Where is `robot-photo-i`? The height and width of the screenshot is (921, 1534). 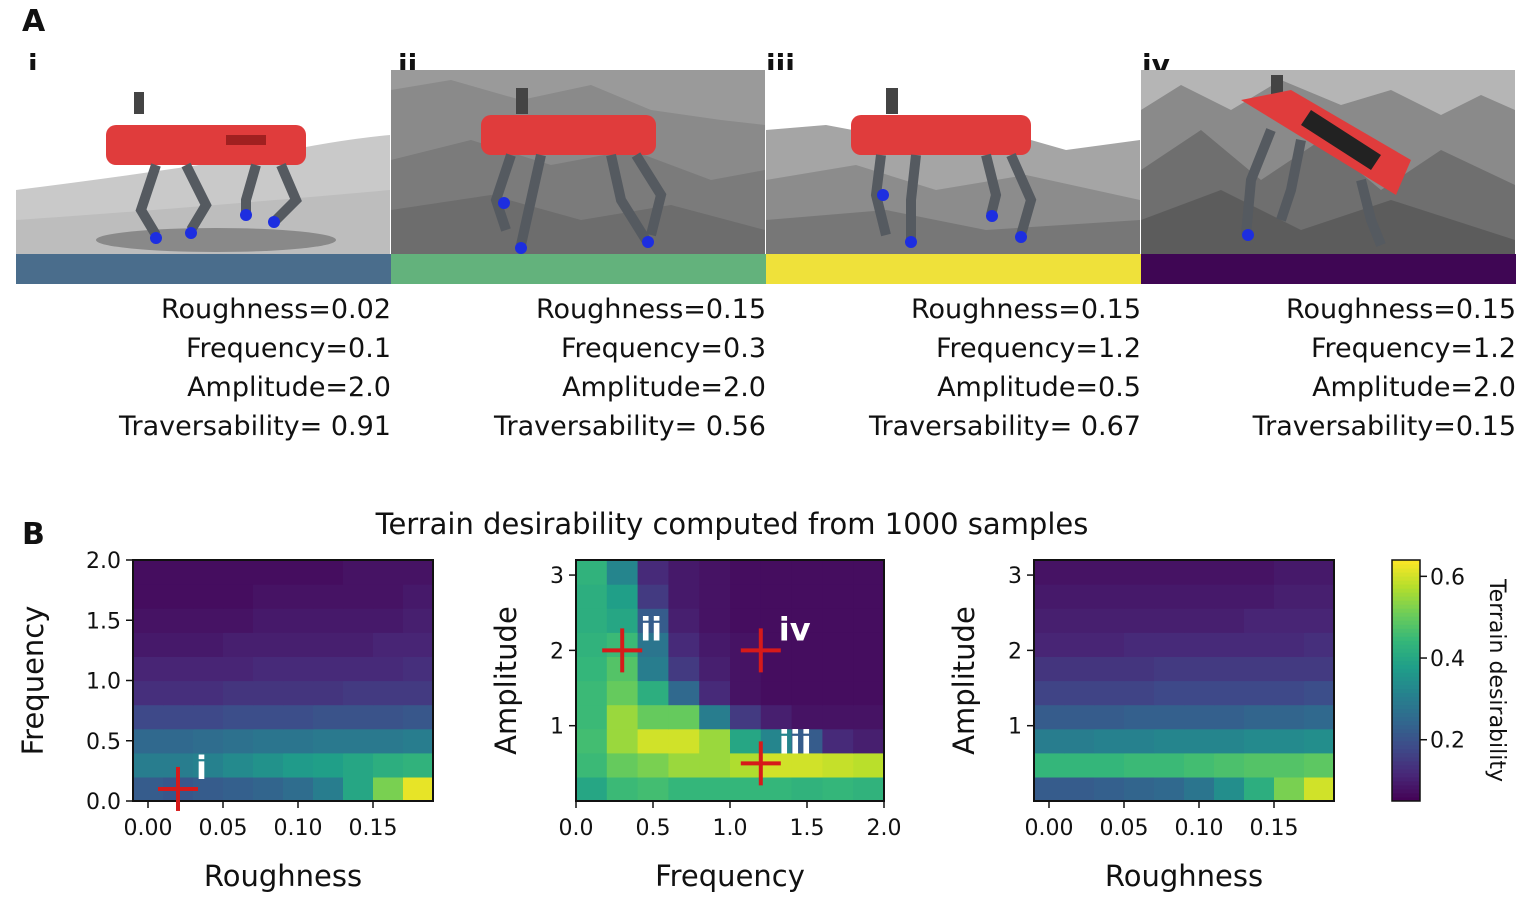 robot-photo-i is located at coordinates (203, 162).